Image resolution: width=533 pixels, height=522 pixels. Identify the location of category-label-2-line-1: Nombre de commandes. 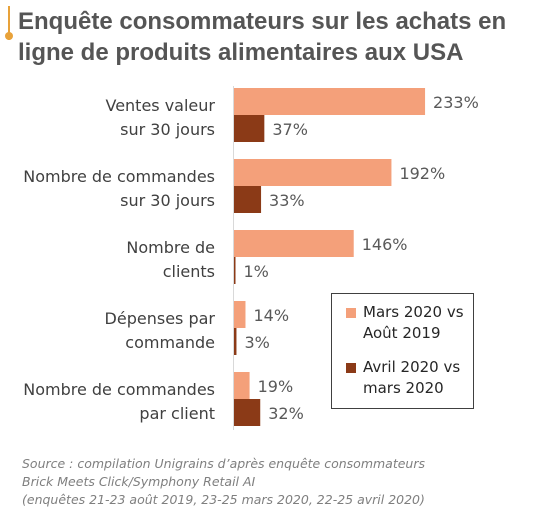
(119, 176).